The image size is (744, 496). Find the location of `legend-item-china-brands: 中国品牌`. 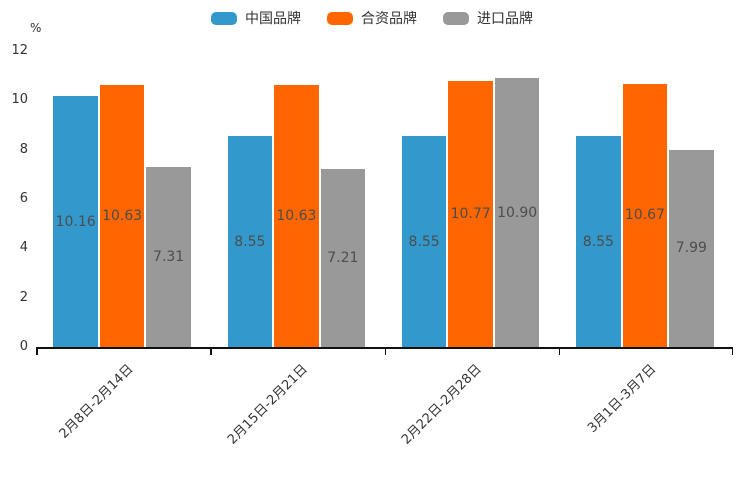

legend-item-china-brands: 中国品牌 is located at coordinates (256, 18).